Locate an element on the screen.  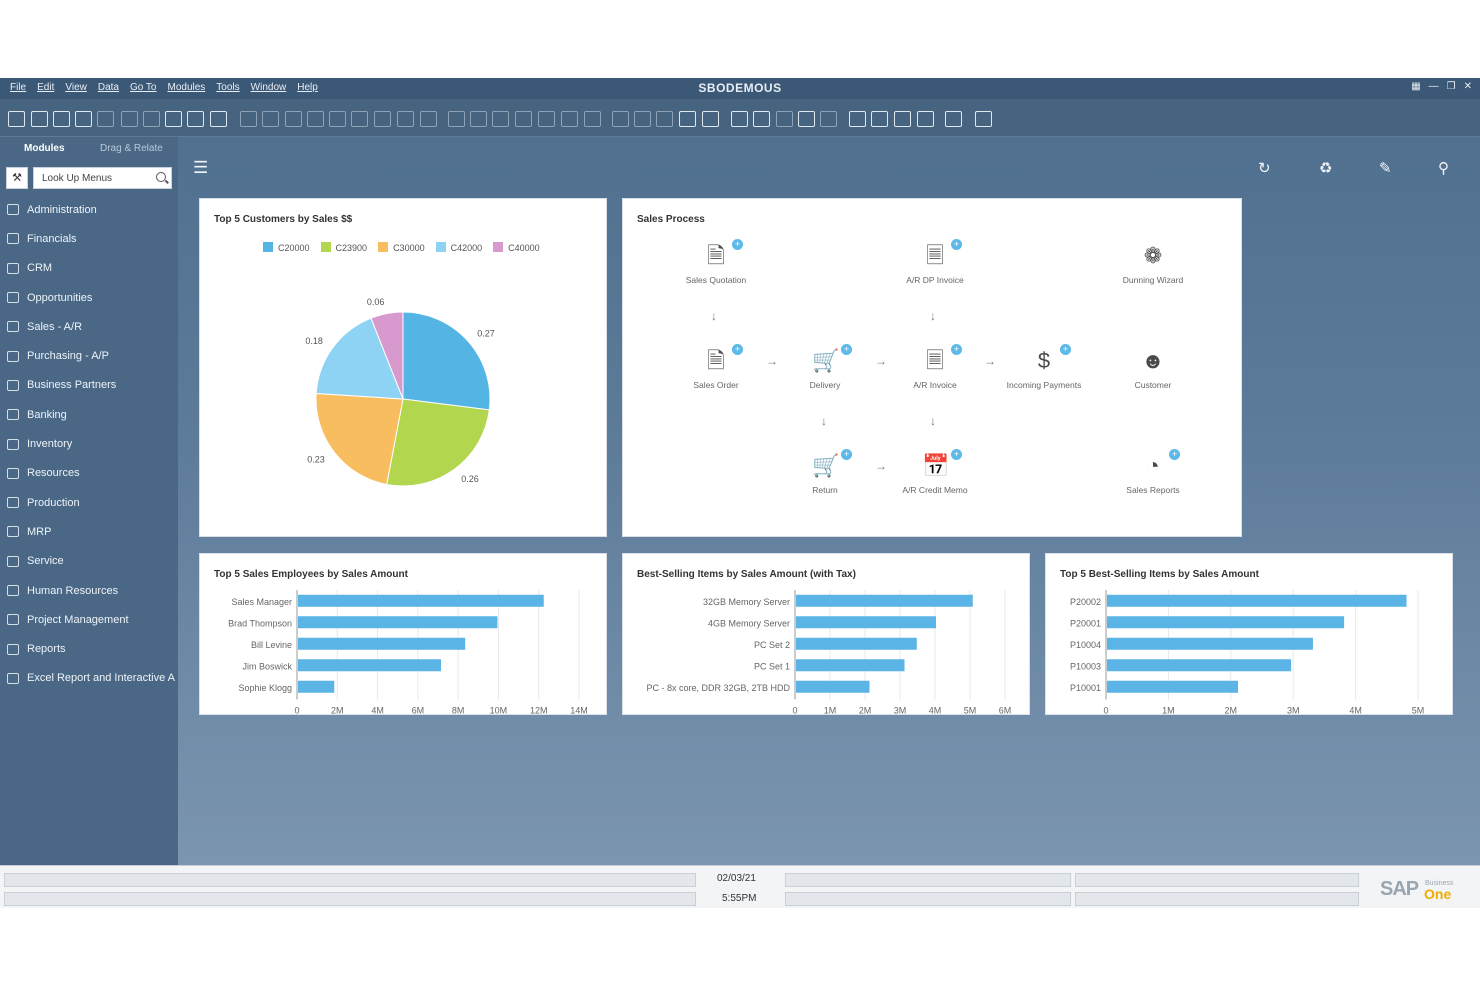
sidebar-item-excel-report: Excel Report and Interactive A is located at coordinates (89, 678).